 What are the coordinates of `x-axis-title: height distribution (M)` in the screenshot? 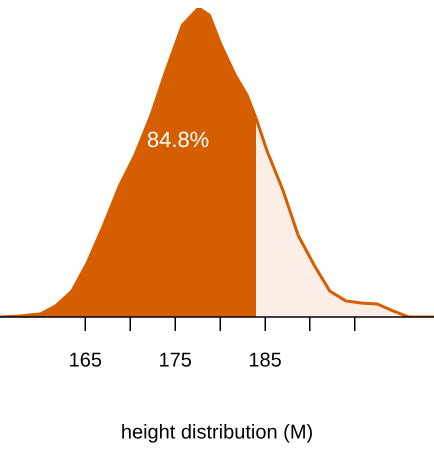 It's located at (217, 433).